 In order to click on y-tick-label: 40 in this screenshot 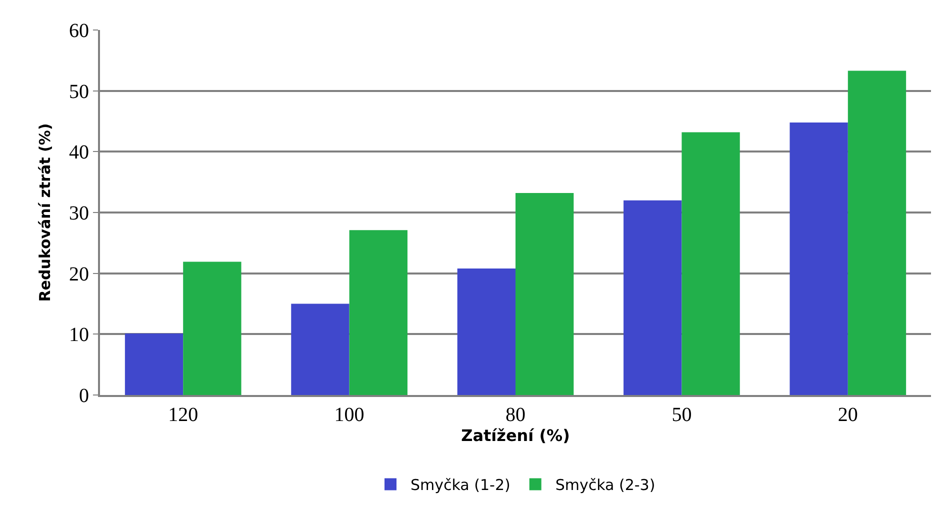, I will do `click(79, 153)`.